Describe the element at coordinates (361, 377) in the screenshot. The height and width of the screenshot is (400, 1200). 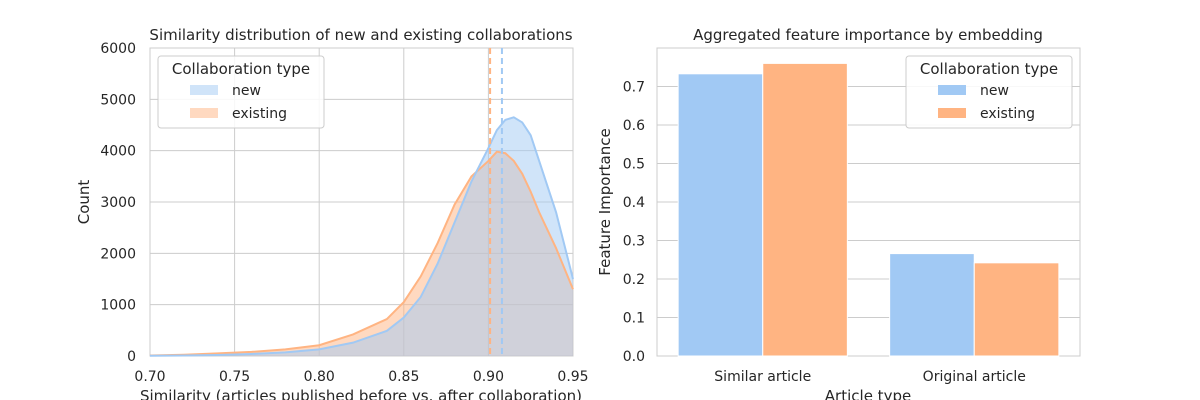
I see `histogram-x-ticks: 0.70 0.75 0.80 0.85 0.90 0.95` at that location.